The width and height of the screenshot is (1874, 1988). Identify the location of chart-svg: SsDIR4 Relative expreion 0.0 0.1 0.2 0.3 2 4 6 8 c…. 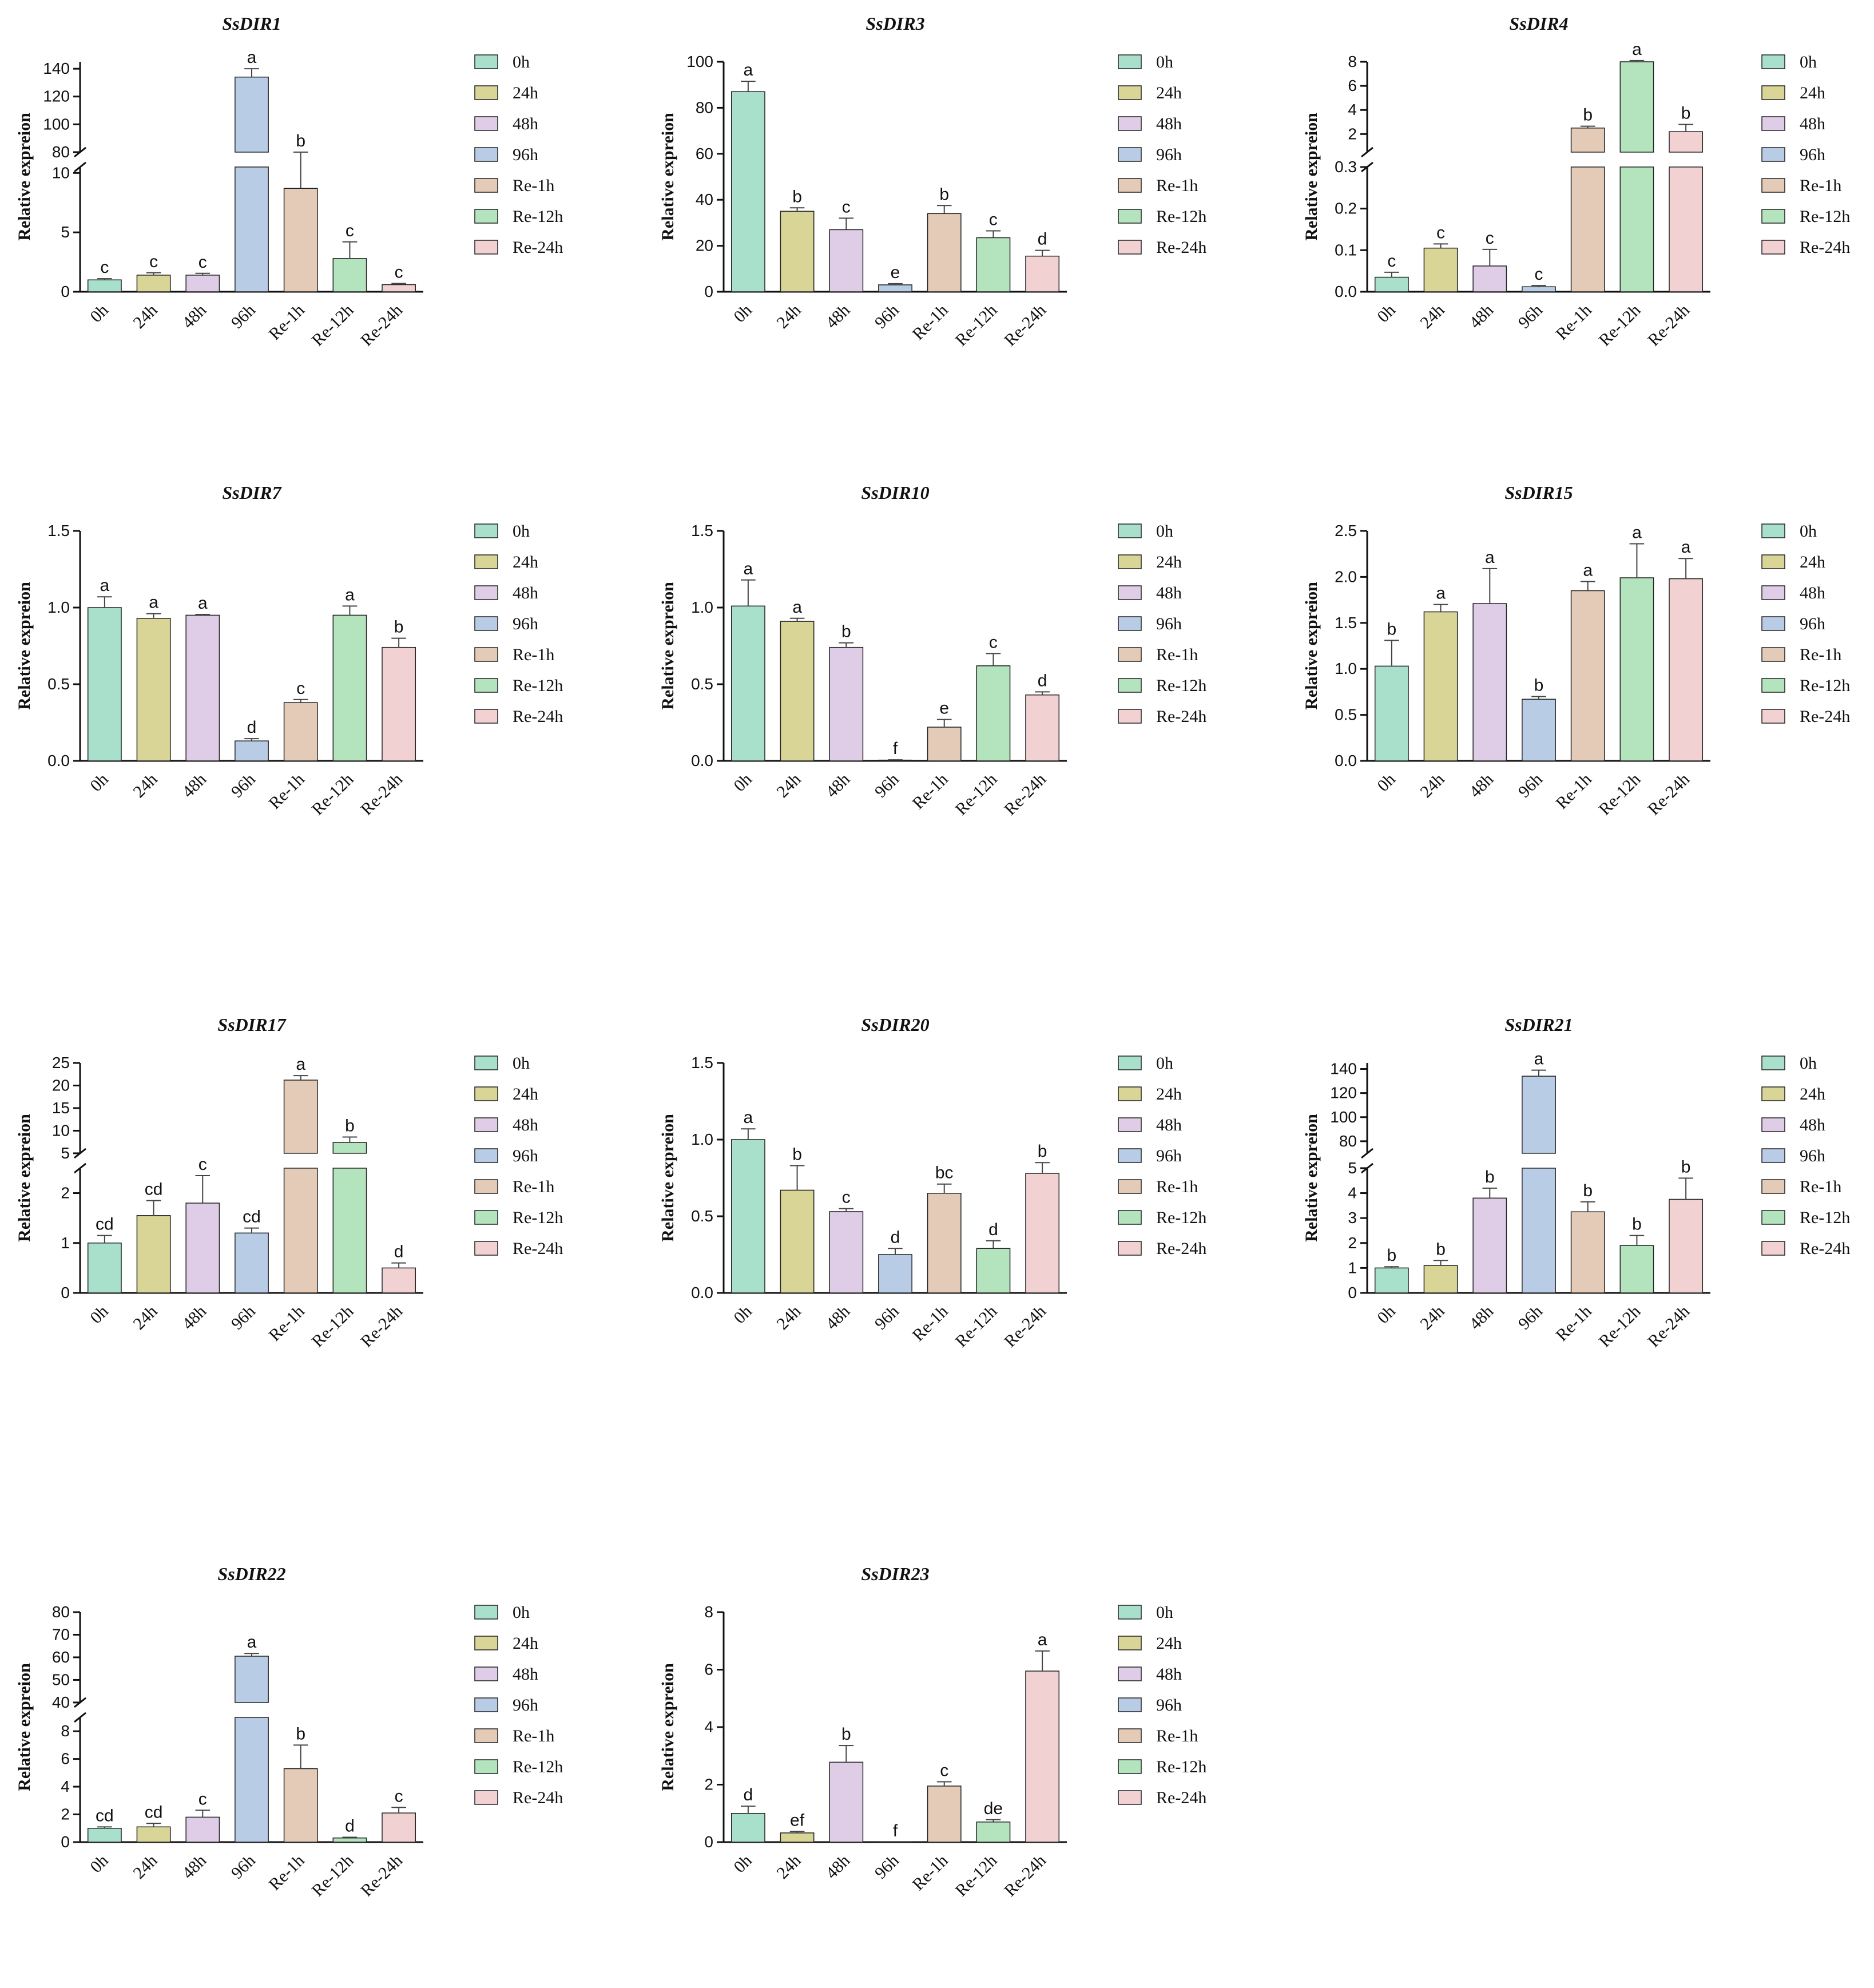
(1576, 182).